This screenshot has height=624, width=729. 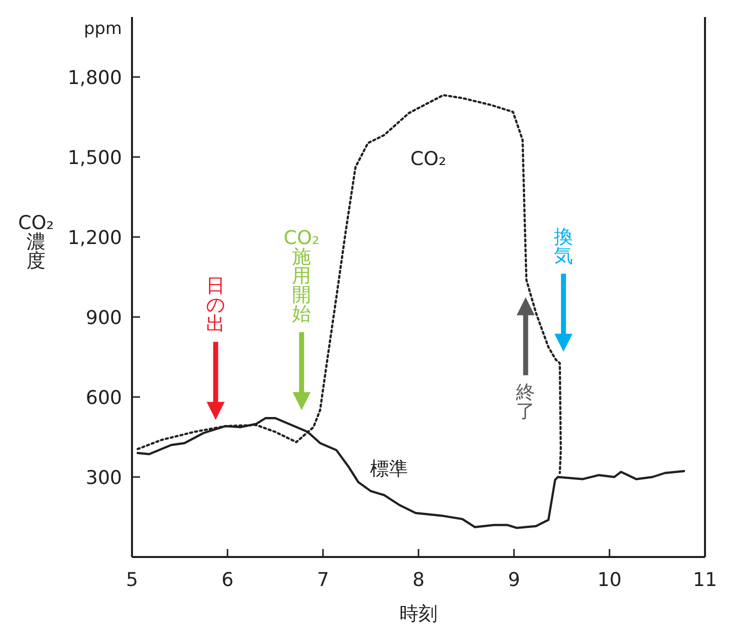 What do you see at coordinates (227, 580) in the screenshot?
I see `x-tick-label: 6` at bounding box center [227, 580].